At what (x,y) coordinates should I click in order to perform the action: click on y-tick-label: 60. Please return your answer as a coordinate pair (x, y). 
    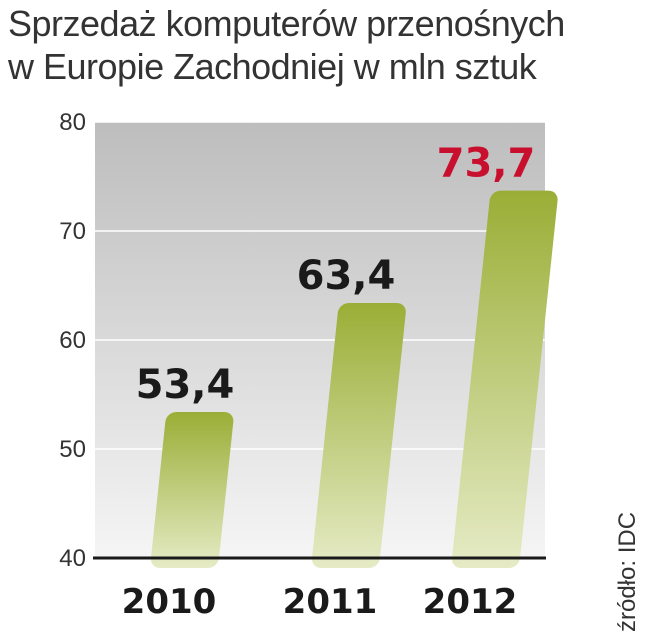
    Looking at the image, I should click on (72, 340).